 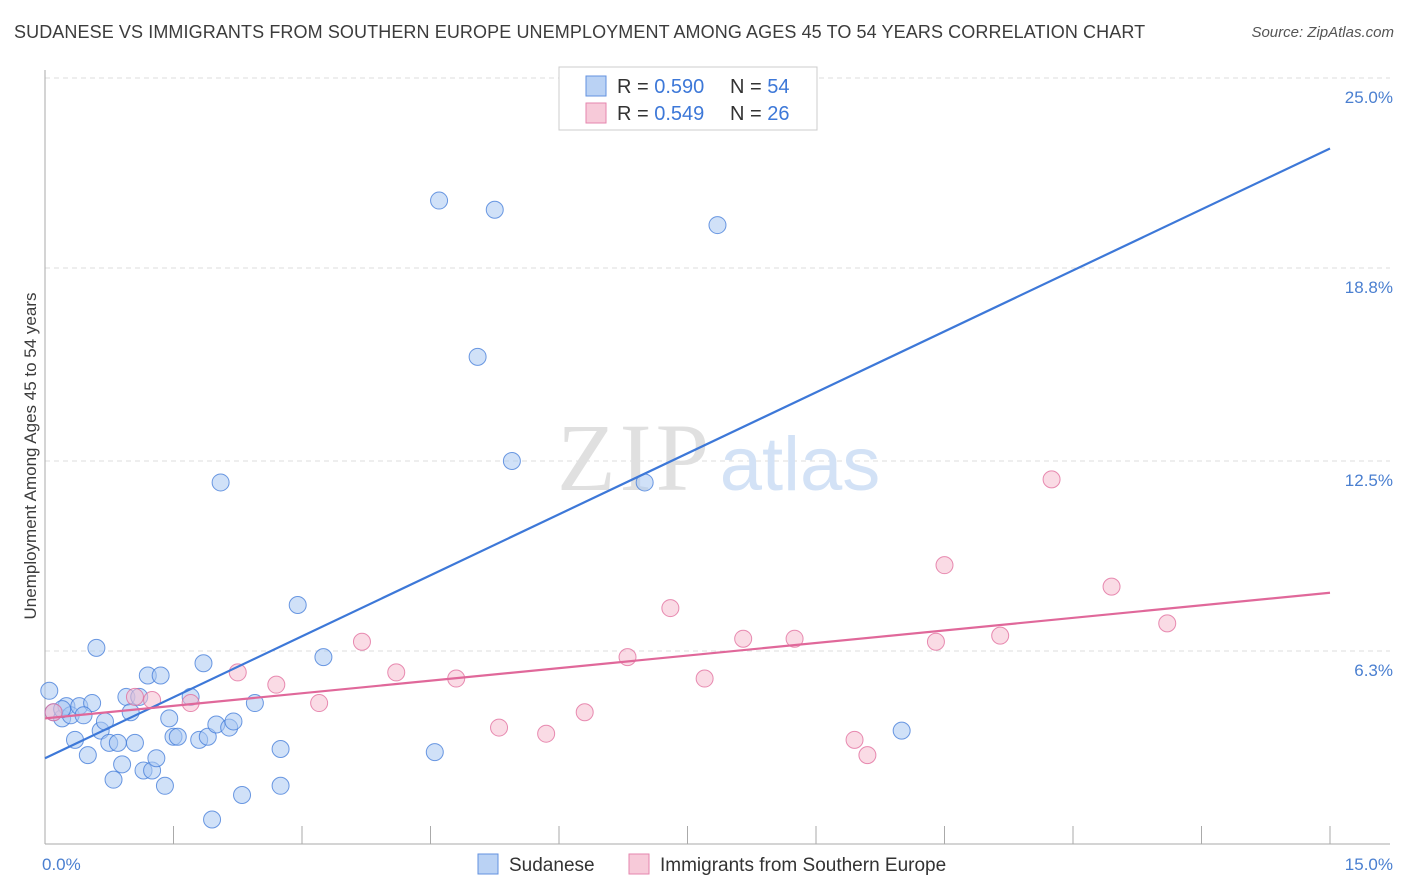 What do you see at coordinates (679, 114) in the screenshot?
I see `legend-r-value-2: 0.549` at bounding box center [679, 114].